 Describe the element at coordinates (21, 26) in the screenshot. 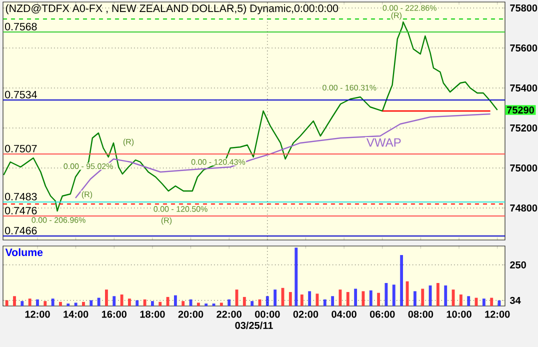

I see `ref-line-label: 0.7568` at that location.